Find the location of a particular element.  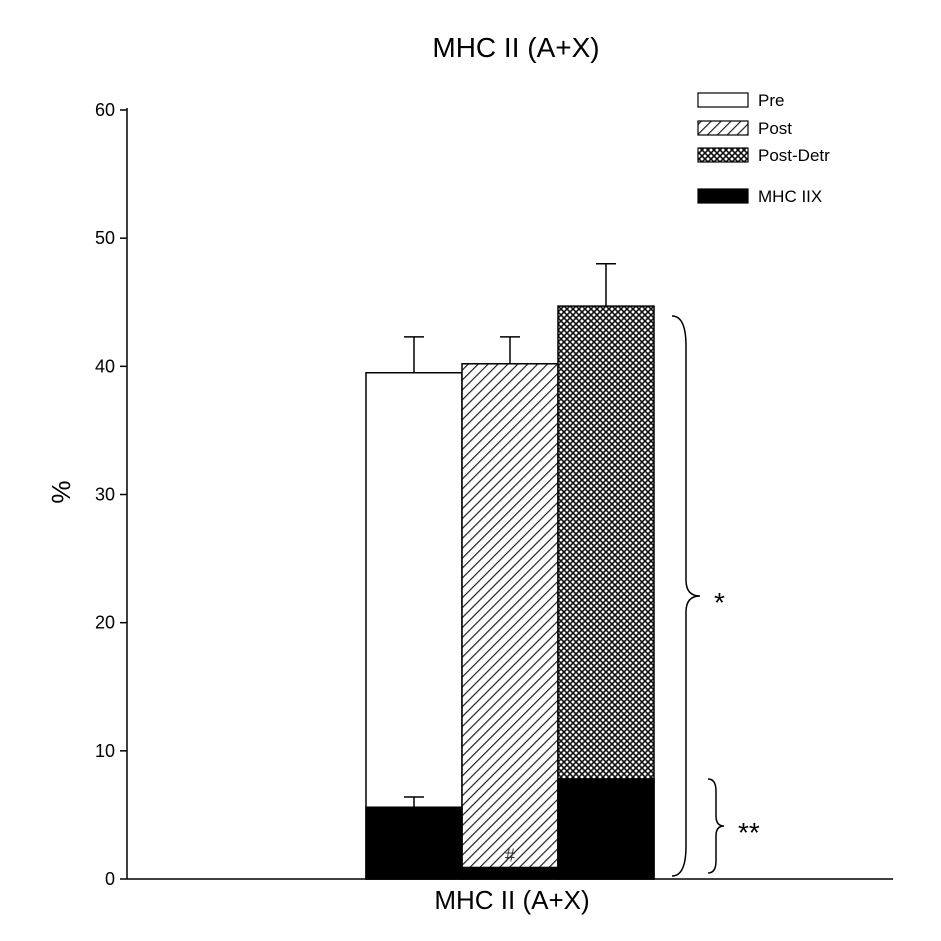

y-tick-label: 40 is located at coordinates (105, 366).